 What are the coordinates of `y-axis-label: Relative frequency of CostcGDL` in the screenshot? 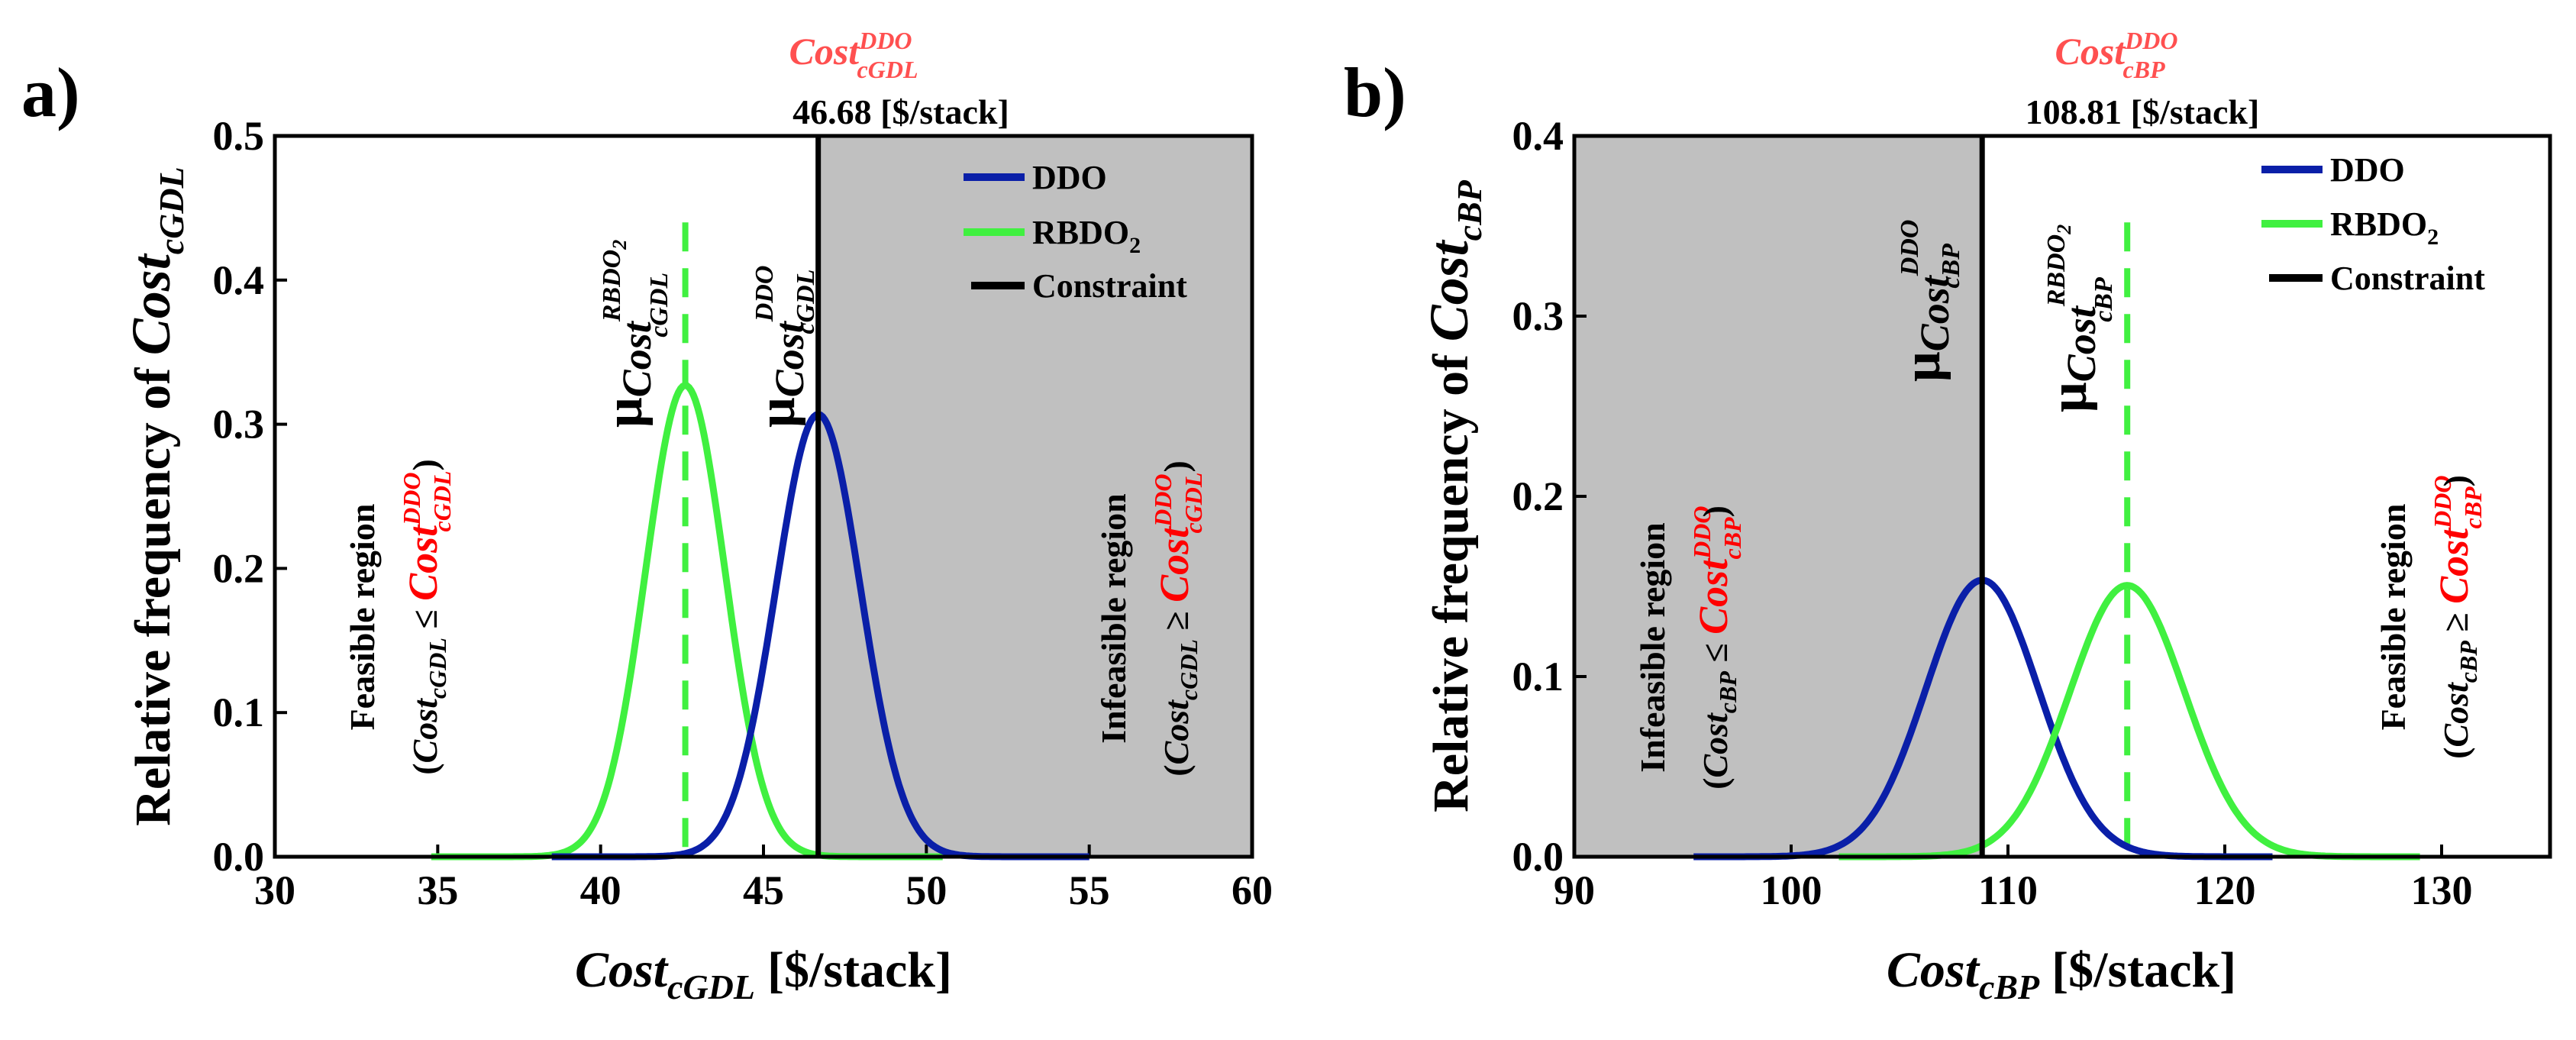 It's located at (156, 496).